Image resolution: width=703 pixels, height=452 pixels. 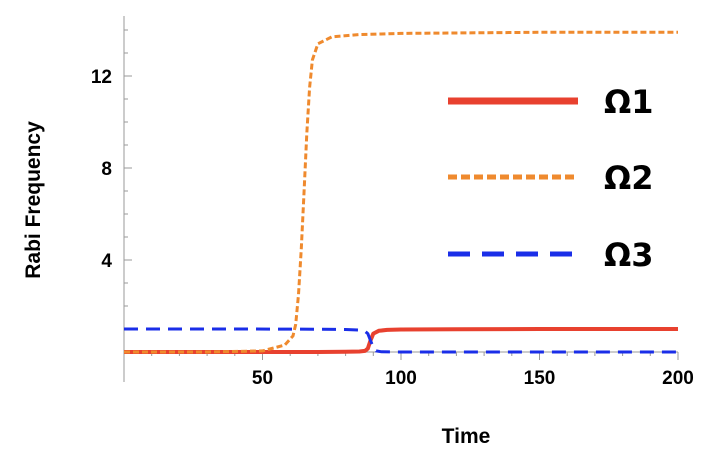 What do you see at coordinates (33, 200) in the screenshot?
I see `y-axis-label: Rabi Frequency` at bounding box center [33, 200].